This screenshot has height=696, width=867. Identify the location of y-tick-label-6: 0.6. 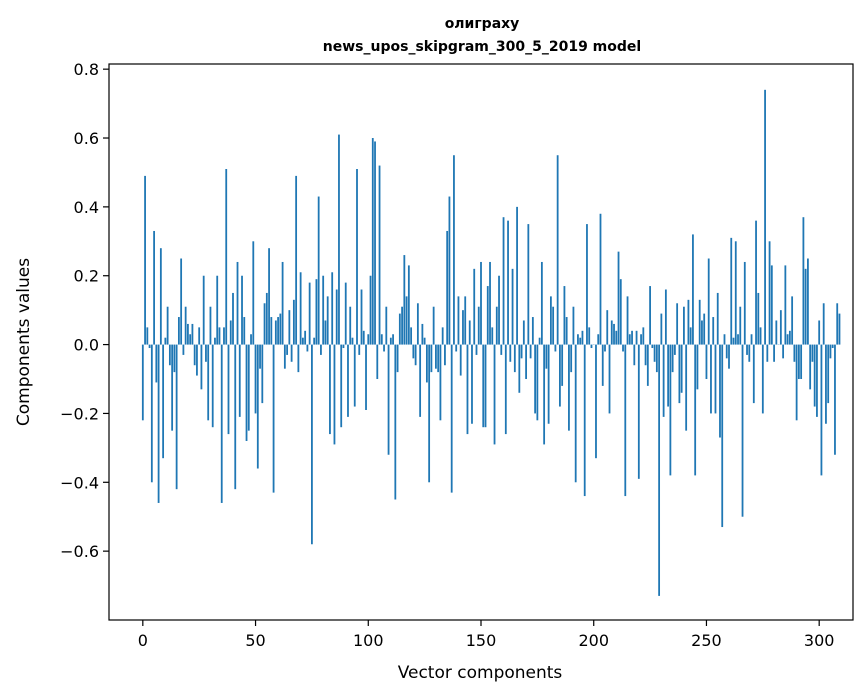
(86, 138).